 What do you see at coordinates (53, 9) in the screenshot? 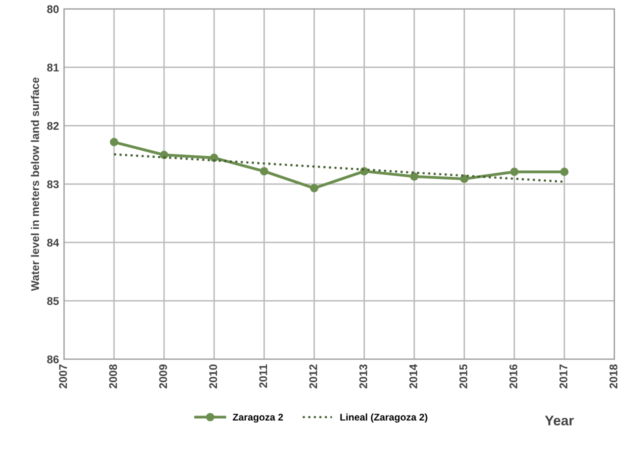
I see `y-tick-label: 80` at bounding box center [53, 9].